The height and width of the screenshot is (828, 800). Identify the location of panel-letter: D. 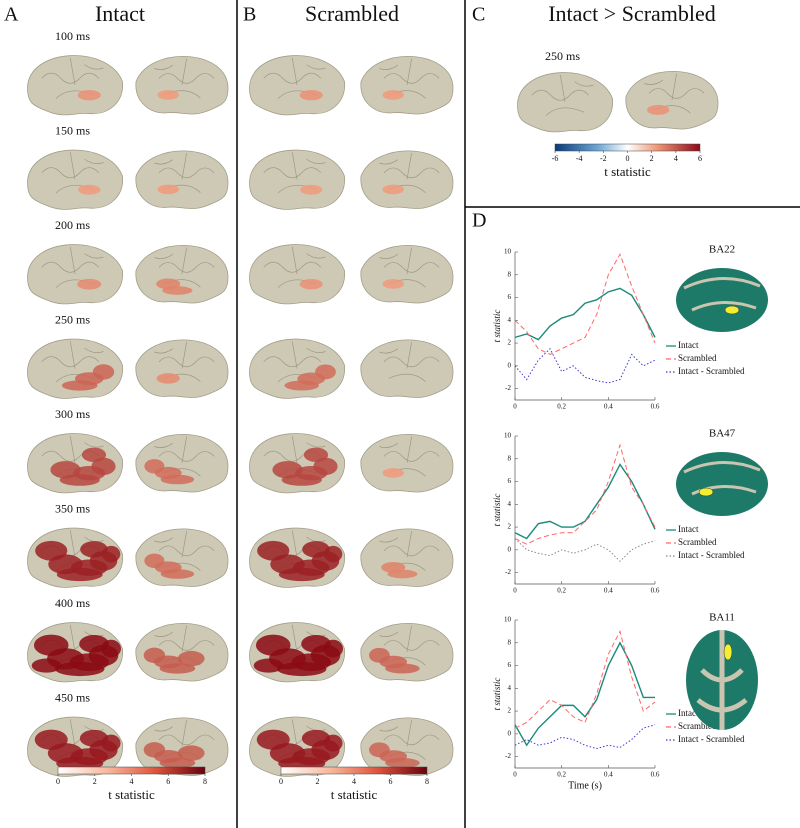
(479, 221).